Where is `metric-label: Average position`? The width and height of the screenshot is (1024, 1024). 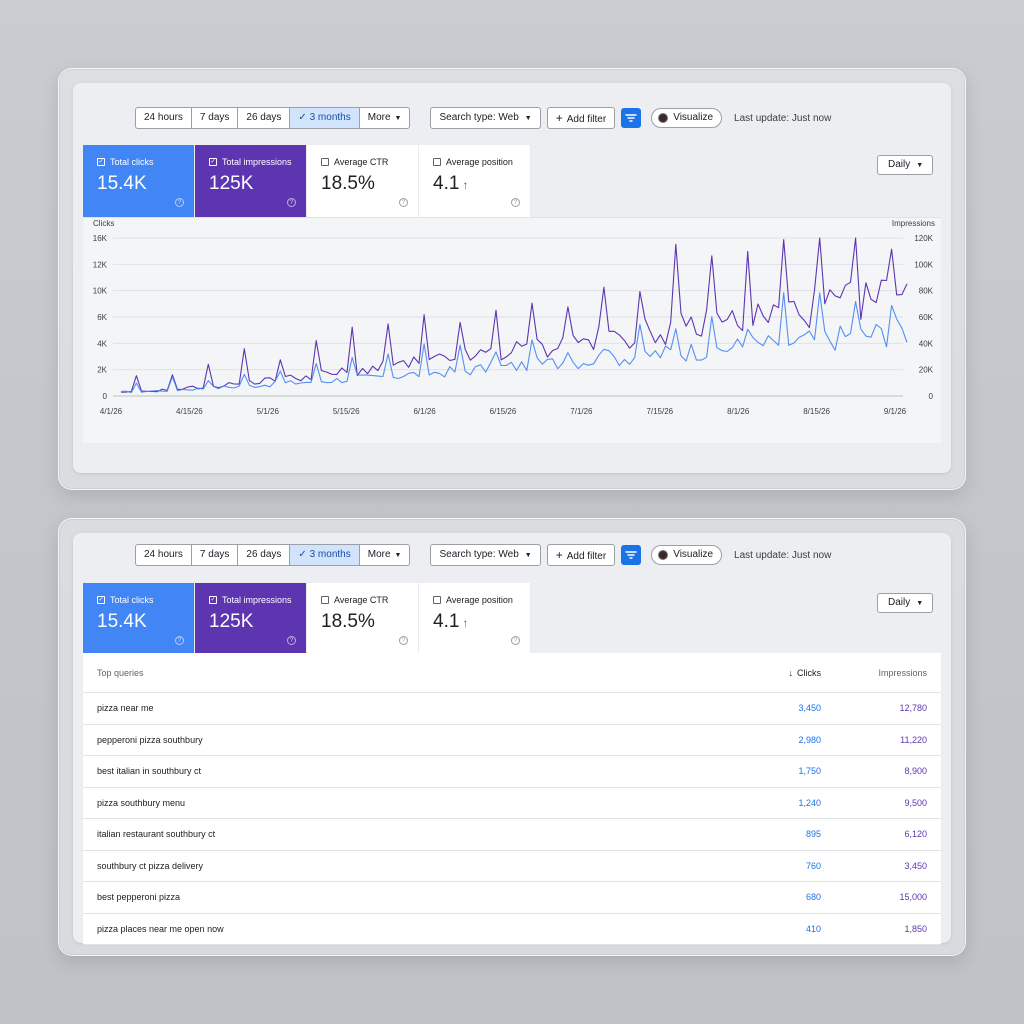 metric-label: Average position is located at coordinates (479, 600).